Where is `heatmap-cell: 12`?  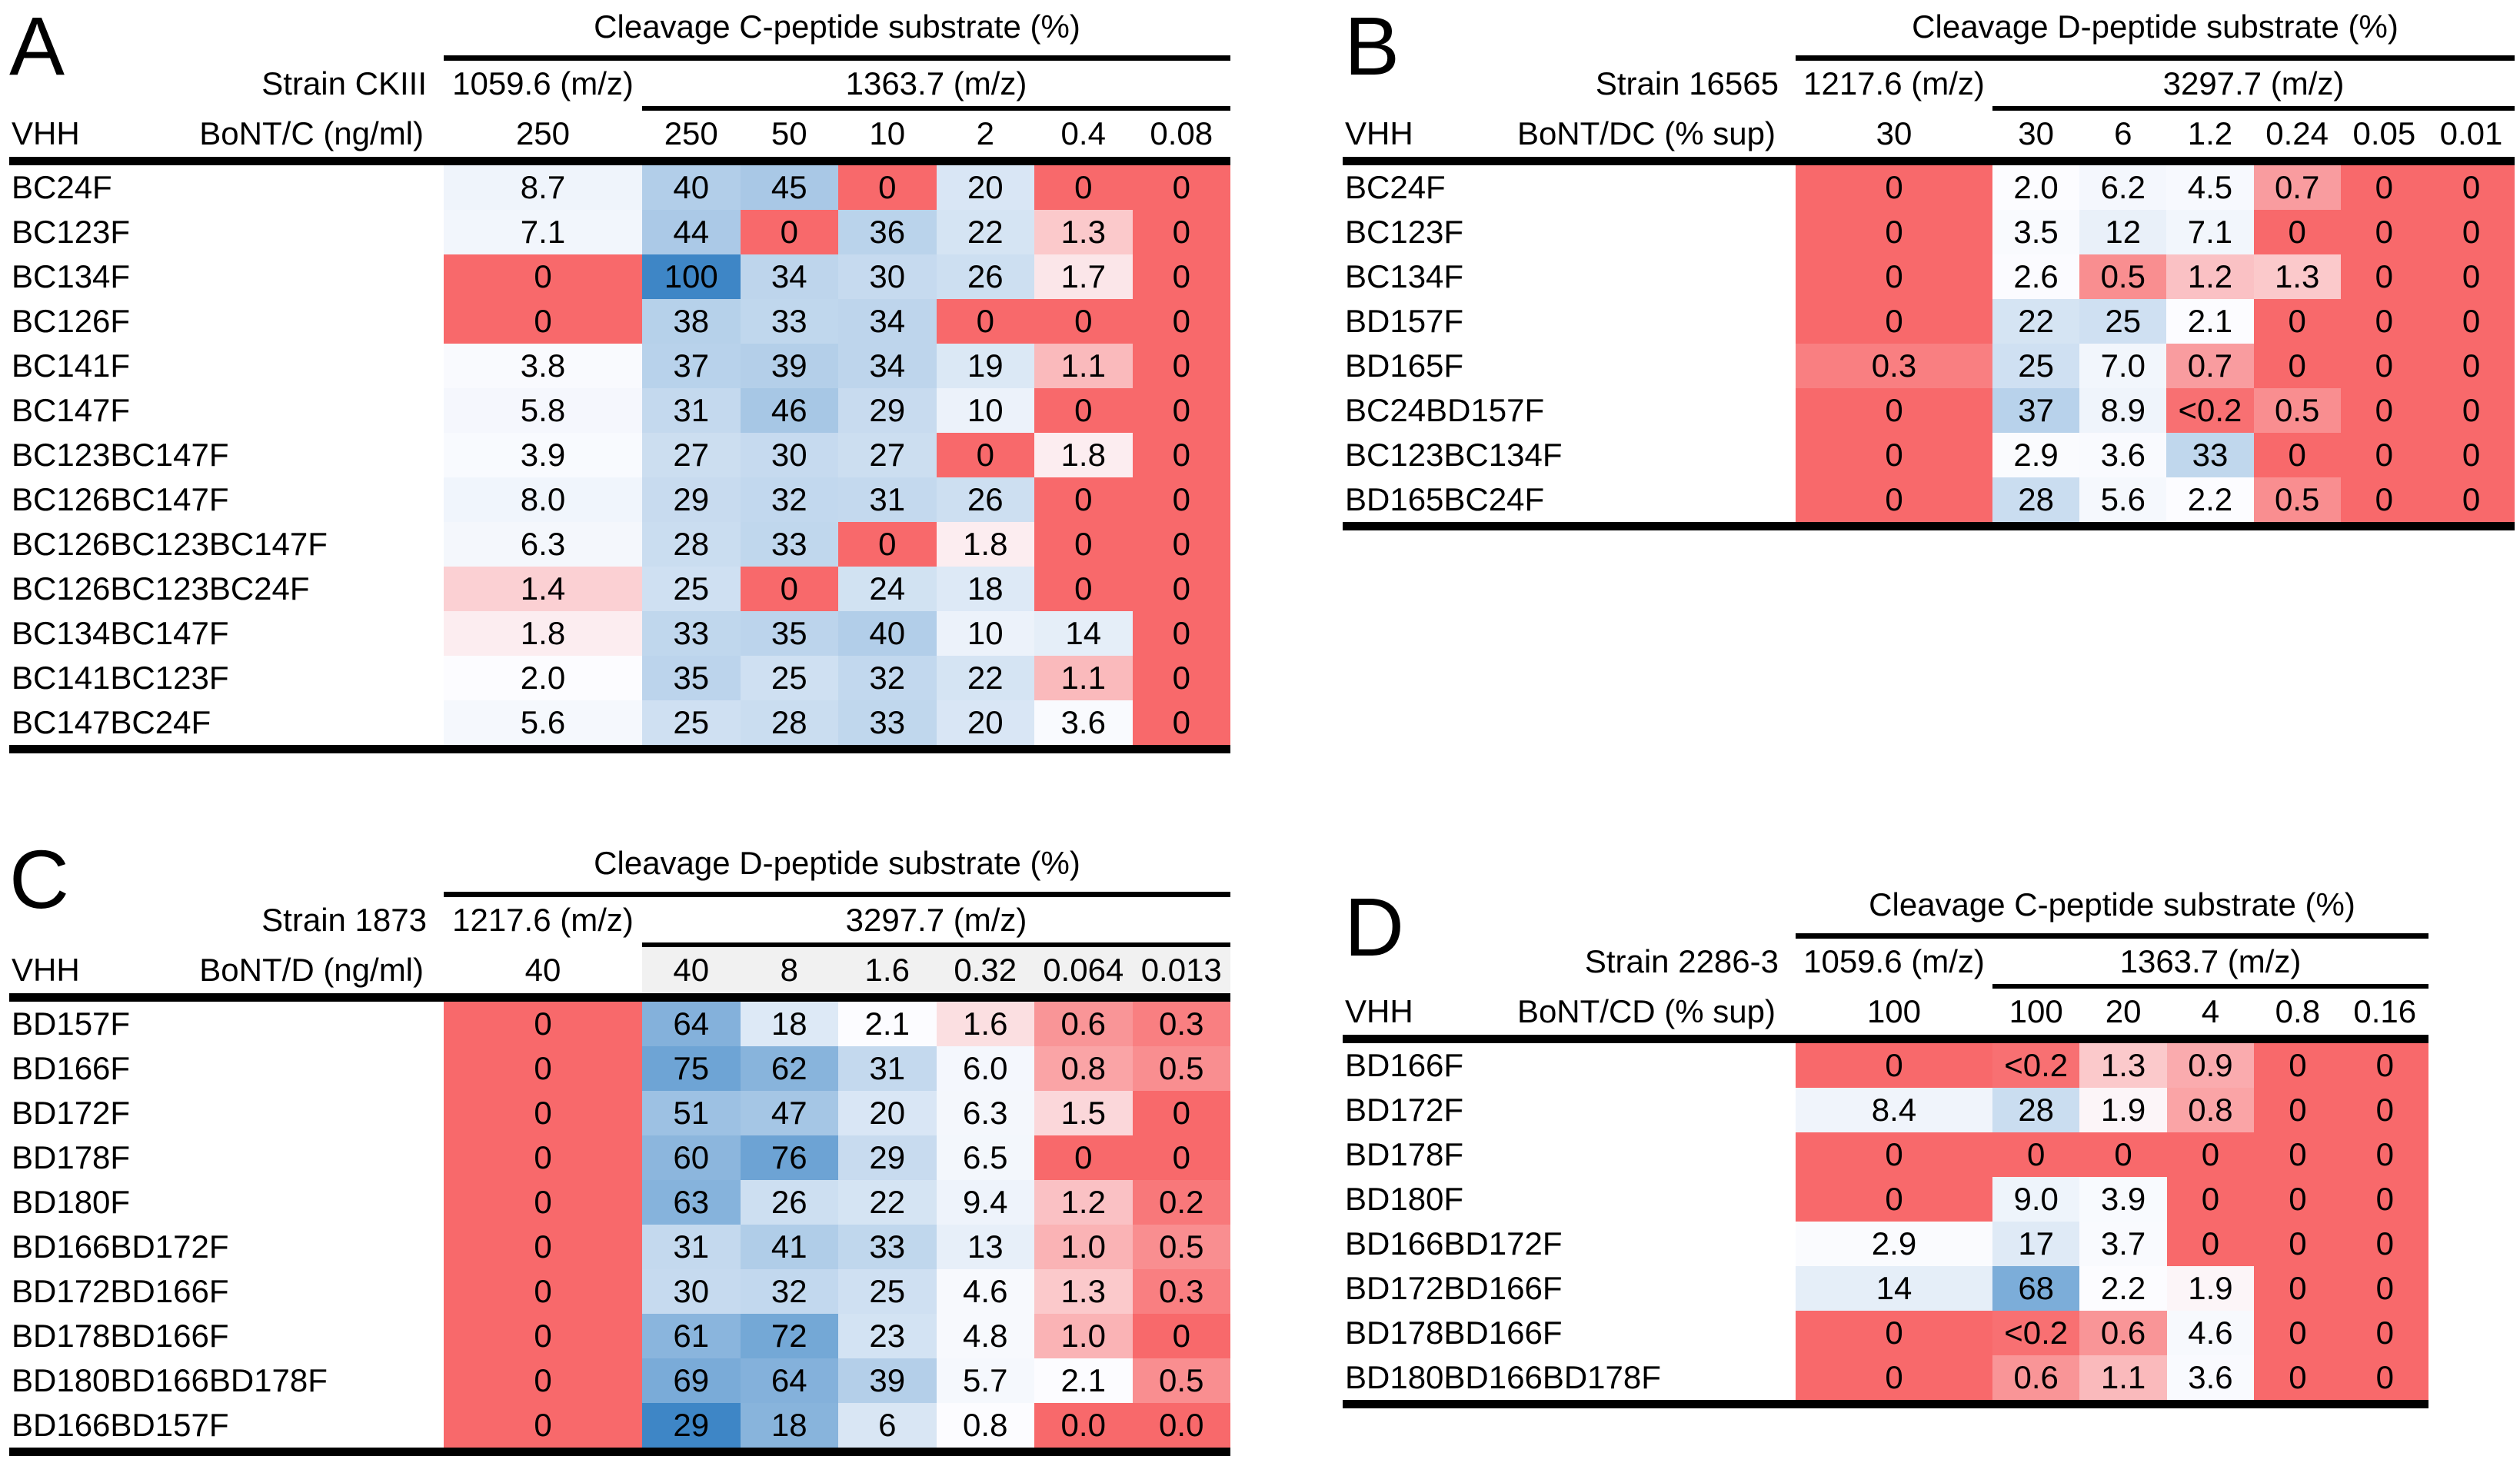
heatmap-cell: 12 is located at coordinates (2123, 232).